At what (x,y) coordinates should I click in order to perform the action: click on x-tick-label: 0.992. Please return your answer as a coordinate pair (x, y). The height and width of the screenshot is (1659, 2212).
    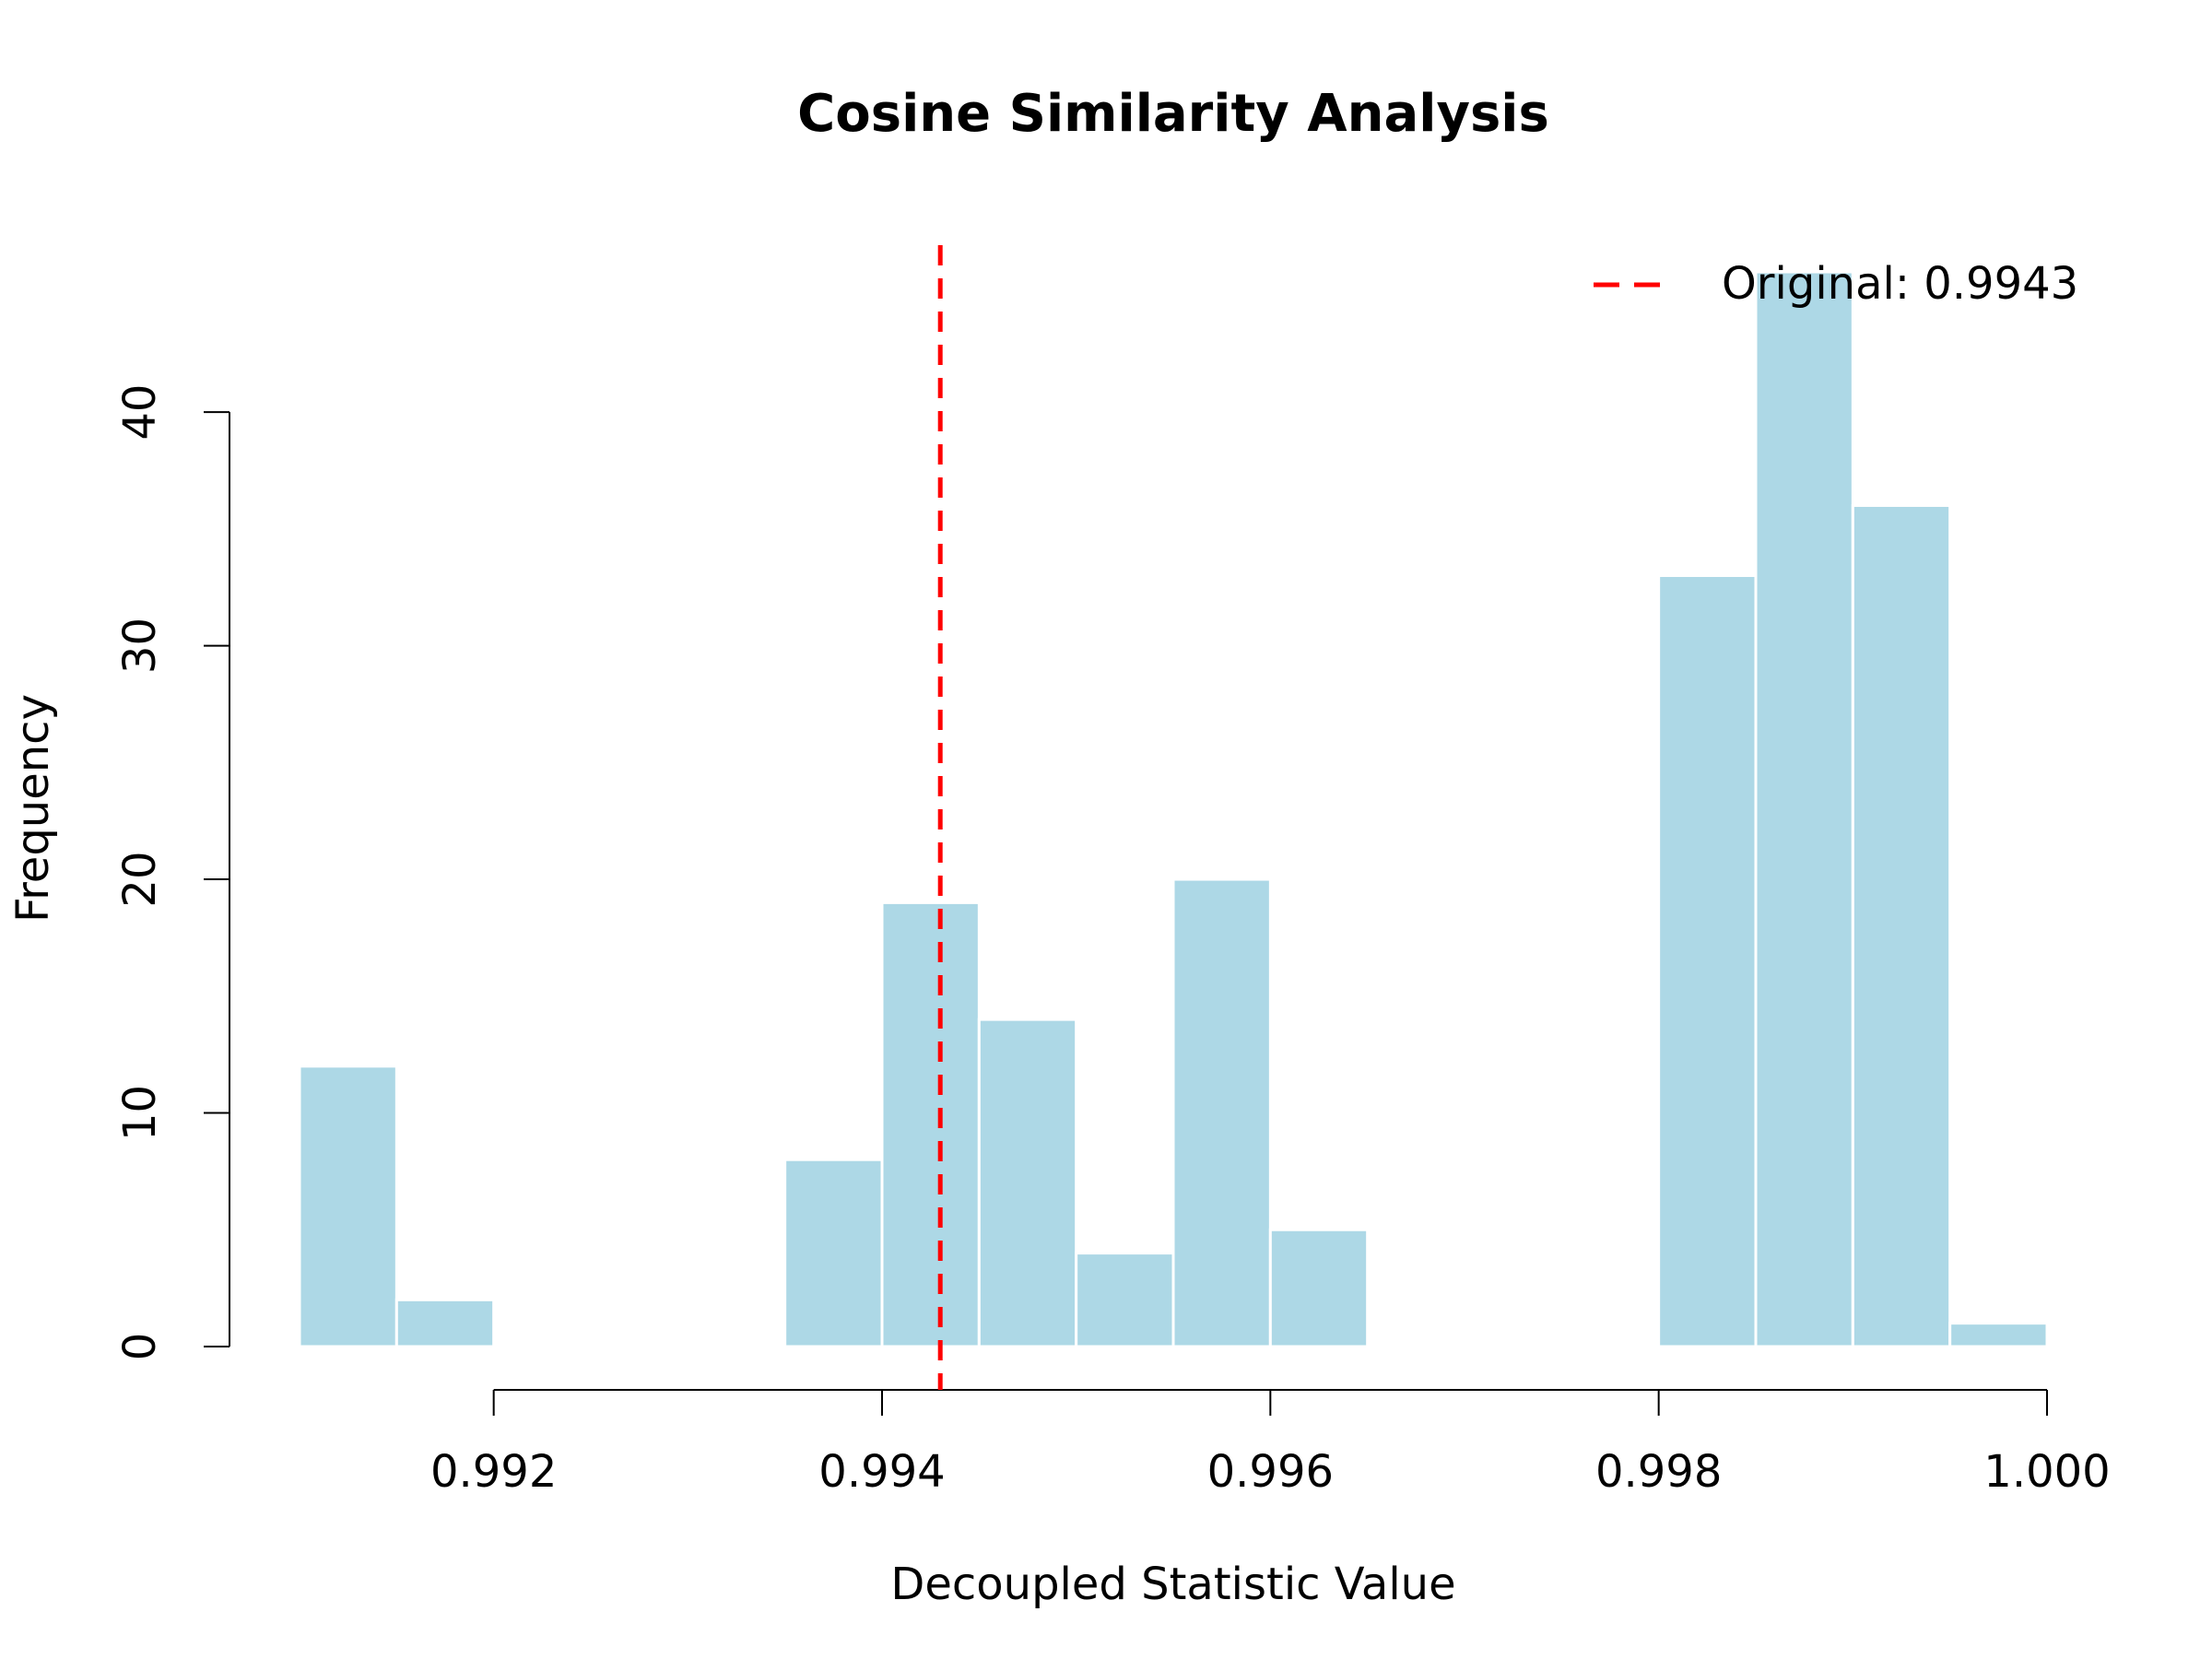
    Looking at the image, I should click on (493, 1472).